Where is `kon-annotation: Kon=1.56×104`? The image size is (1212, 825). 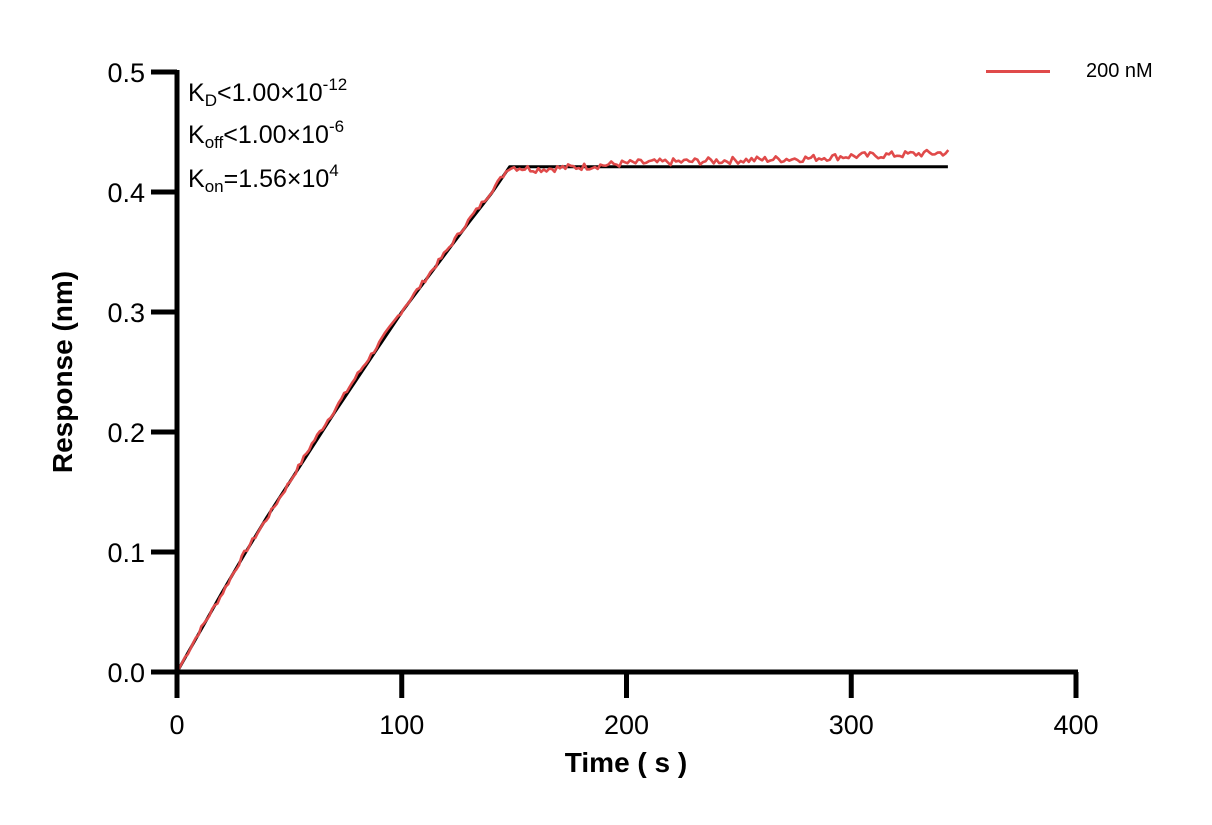
kon-annotation: Kon=1.56×104 is located at coordinates (263, 178).